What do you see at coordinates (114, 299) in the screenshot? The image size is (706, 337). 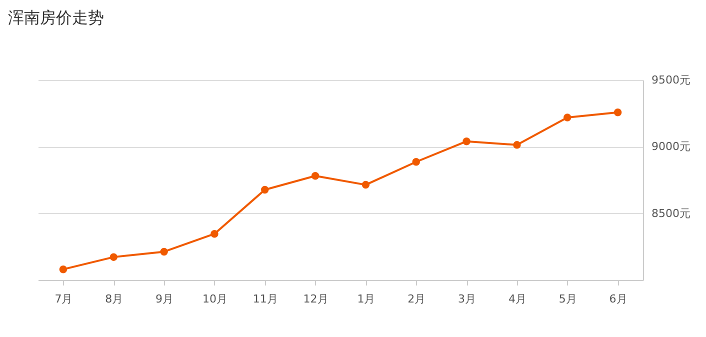 I see `x-tick-label: 8月` at bounding box center [114, 299].